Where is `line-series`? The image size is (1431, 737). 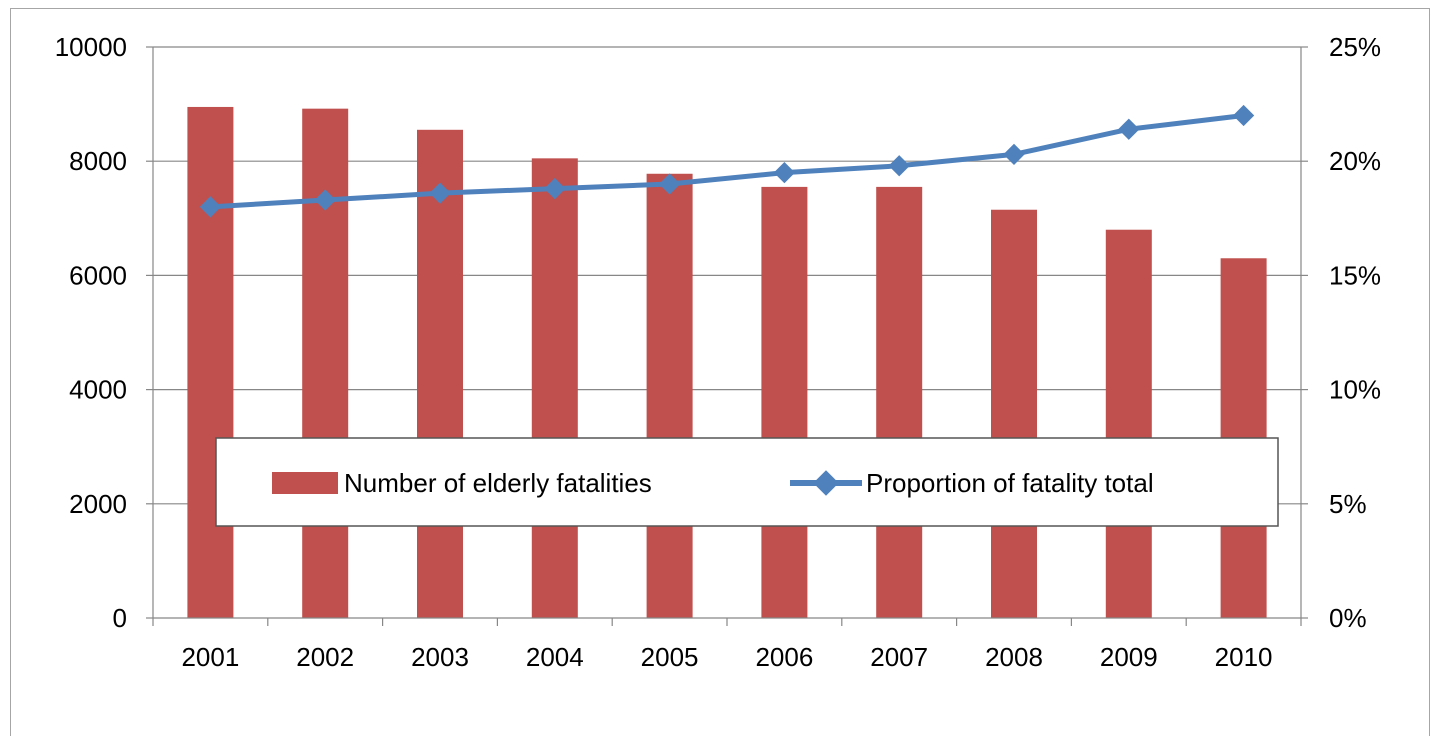
line-series is located at coordinates (727, 161).